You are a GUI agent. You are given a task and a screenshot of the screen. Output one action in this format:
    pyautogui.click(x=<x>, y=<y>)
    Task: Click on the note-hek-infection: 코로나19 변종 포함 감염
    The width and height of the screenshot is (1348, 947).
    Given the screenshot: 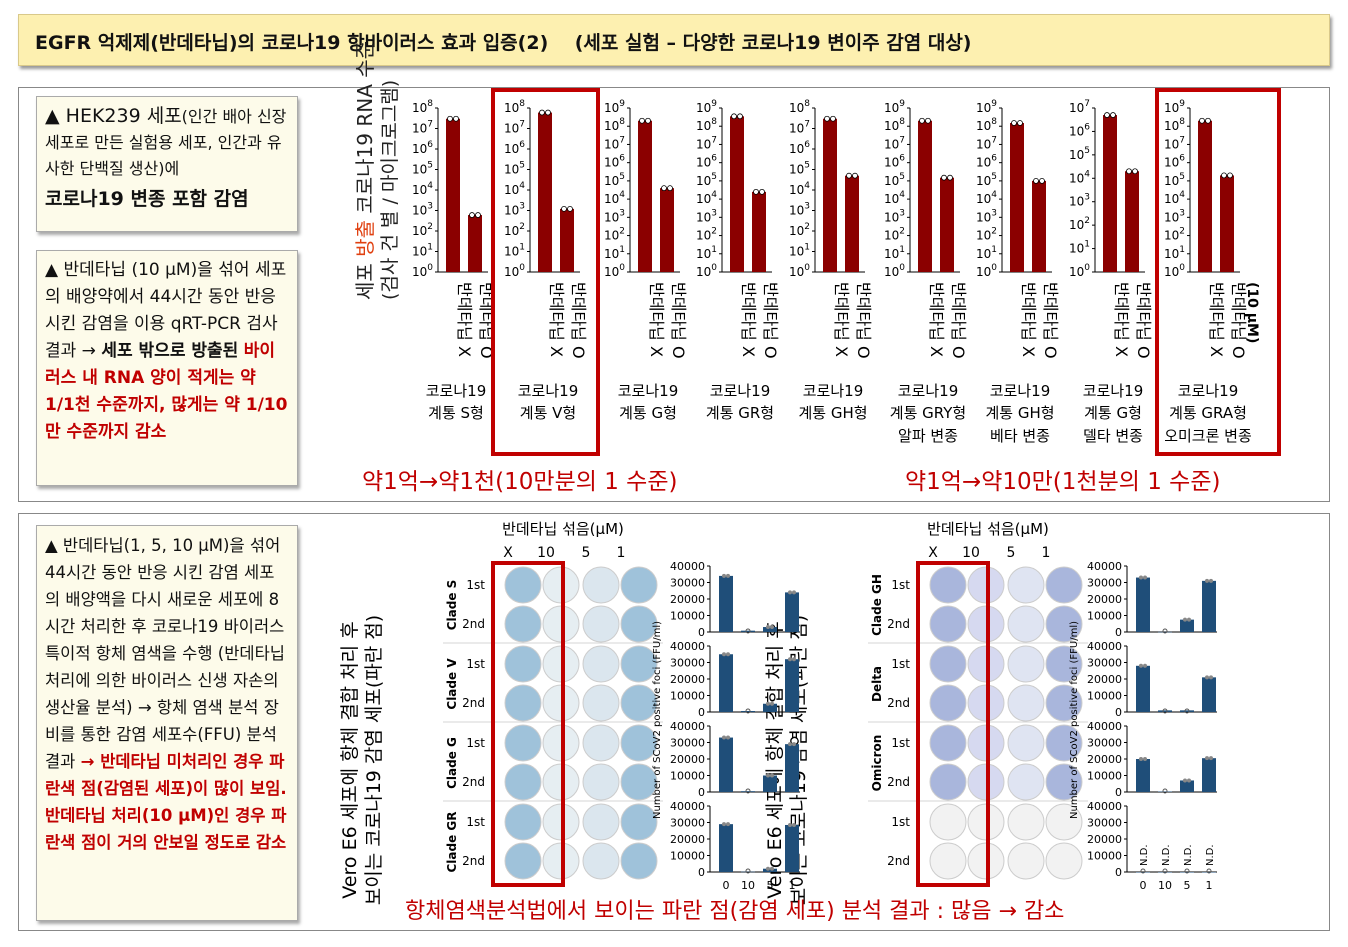 What is the action you would take?
    pyautogui.click(x=147, y=199)
    